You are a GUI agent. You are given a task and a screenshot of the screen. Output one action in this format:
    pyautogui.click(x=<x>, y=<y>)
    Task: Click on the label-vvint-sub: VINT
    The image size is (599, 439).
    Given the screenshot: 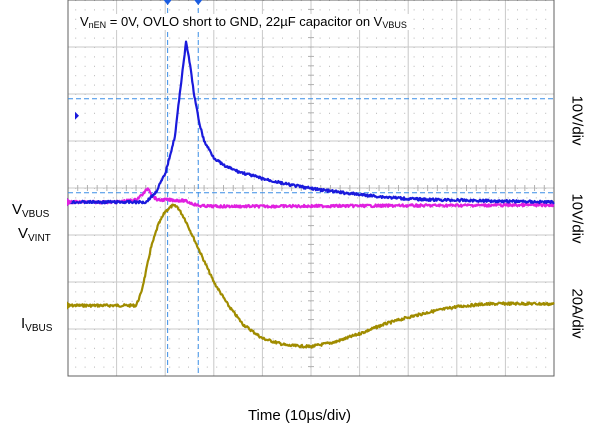 What is the action you would take?
    pyautogui.click(x=39, y=238)
    